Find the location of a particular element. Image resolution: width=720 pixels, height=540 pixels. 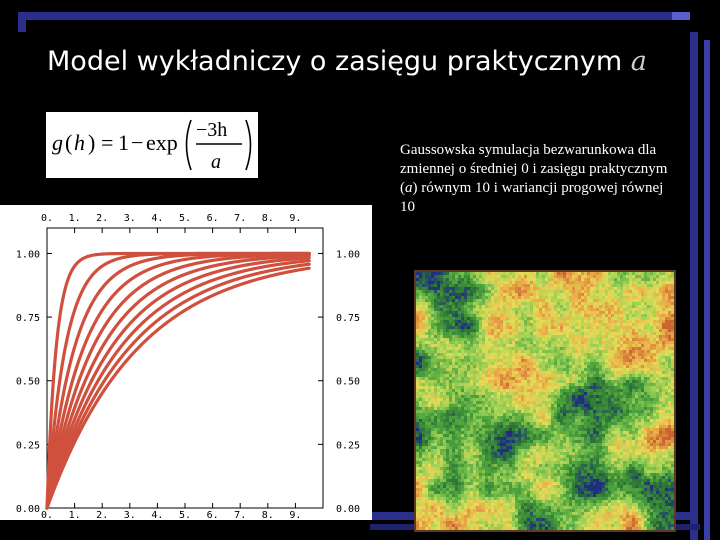

description-variable: a is located at coordinates (409, 188).